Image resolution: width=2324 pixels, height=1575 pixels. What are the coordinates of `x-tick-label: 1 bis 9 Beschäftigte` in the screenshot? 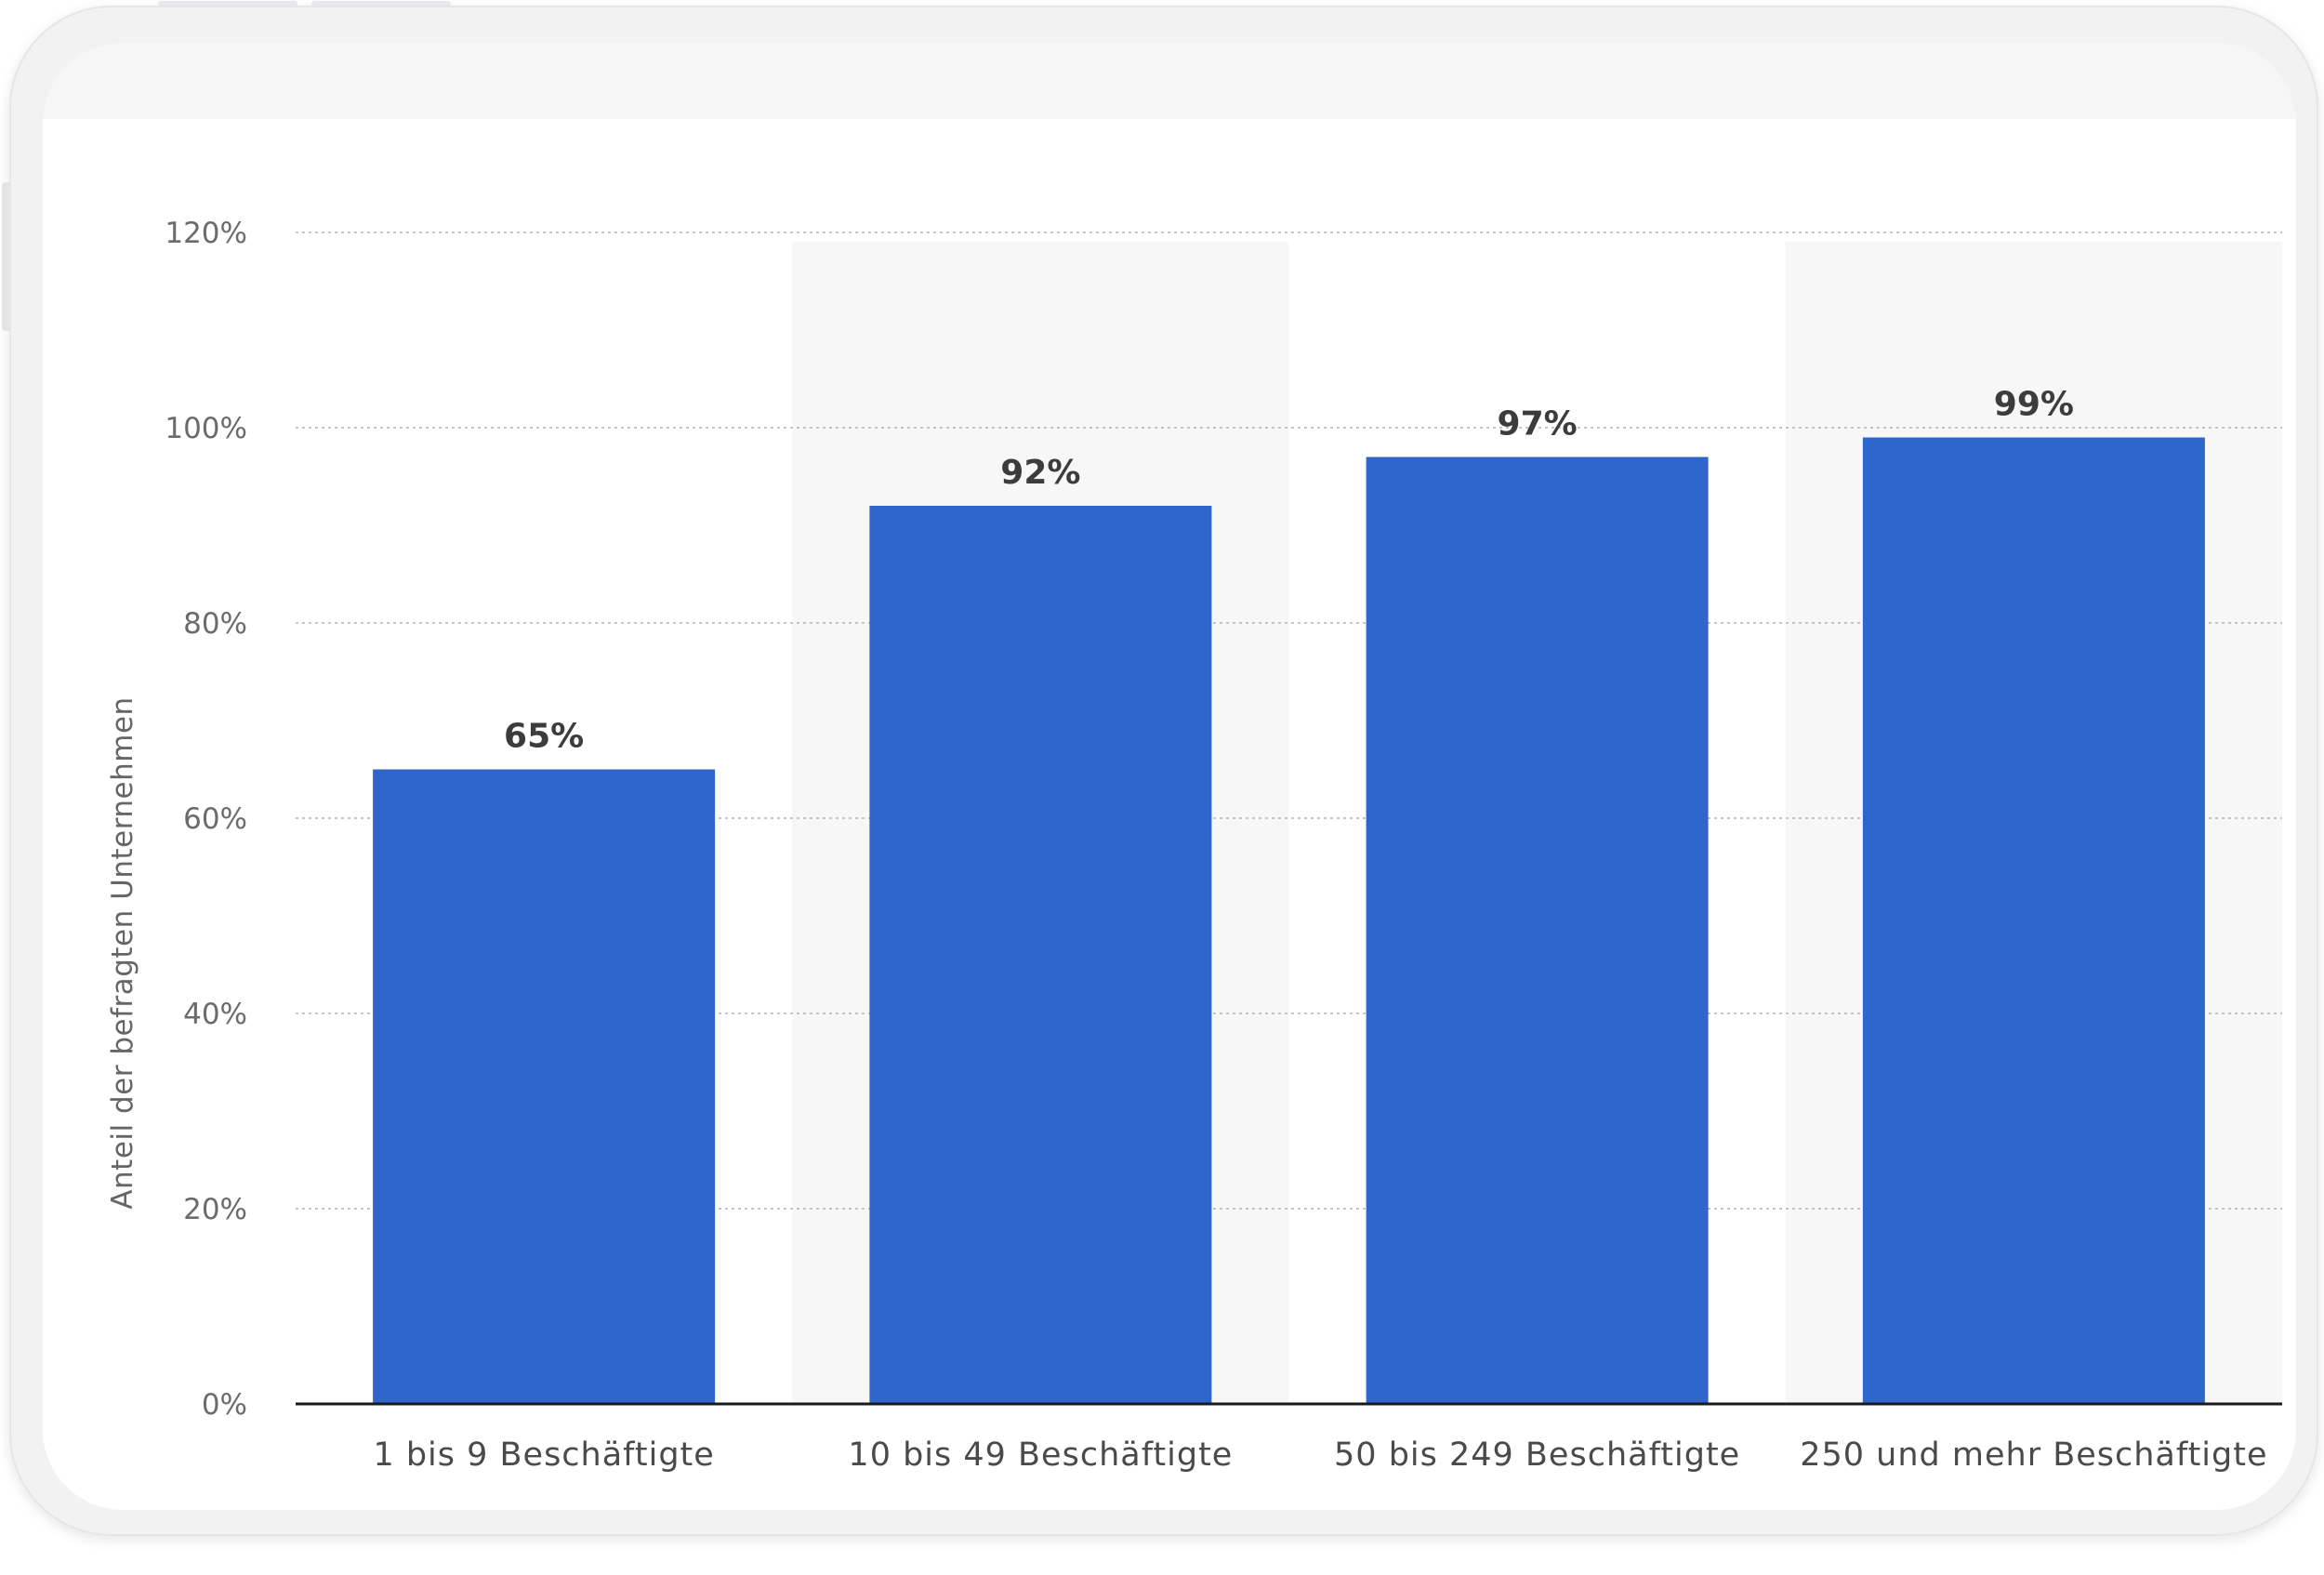 It's located at (543, 1455).